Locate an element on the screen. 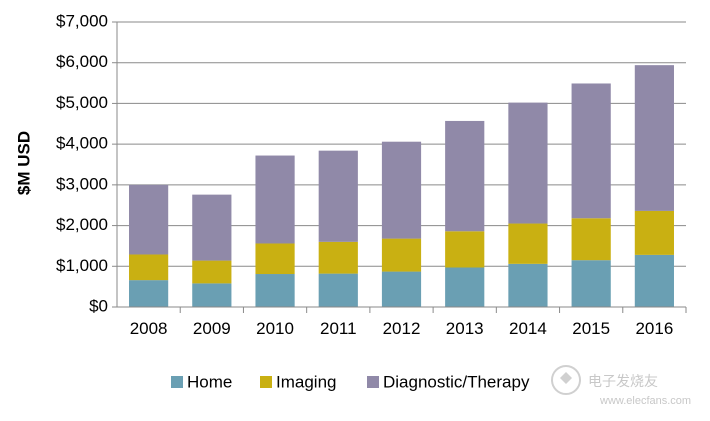  y-tick-label: $0 is located at coordinates (98, 305).